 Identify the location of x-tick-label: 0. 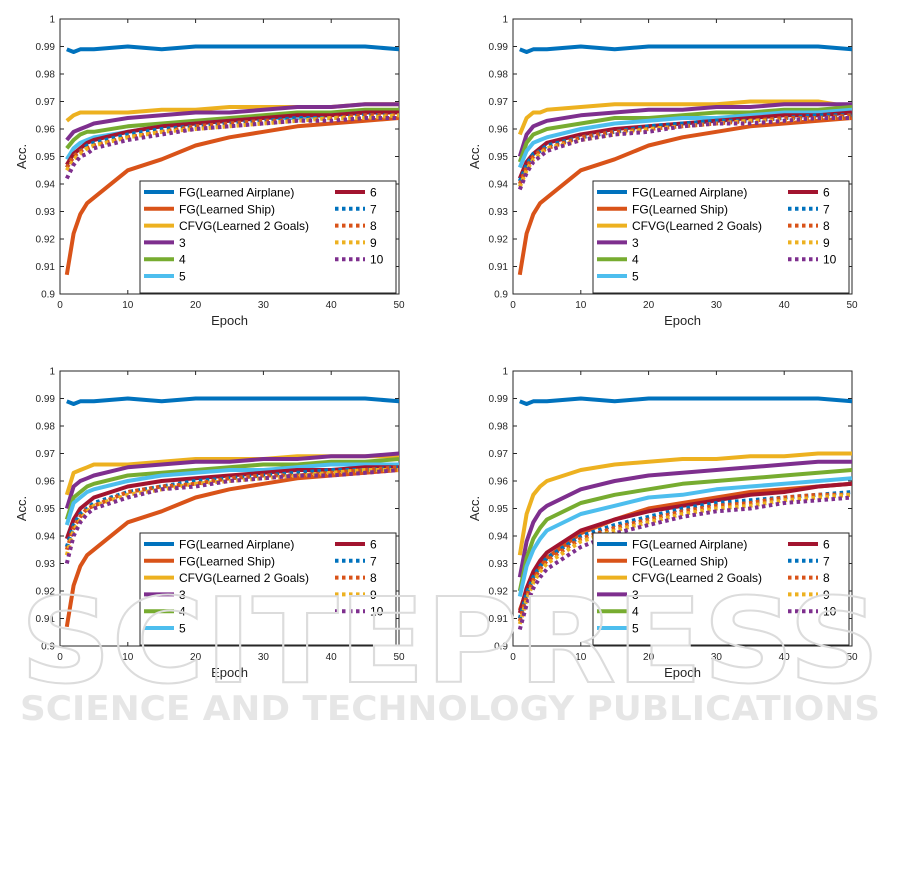
(513, 657).